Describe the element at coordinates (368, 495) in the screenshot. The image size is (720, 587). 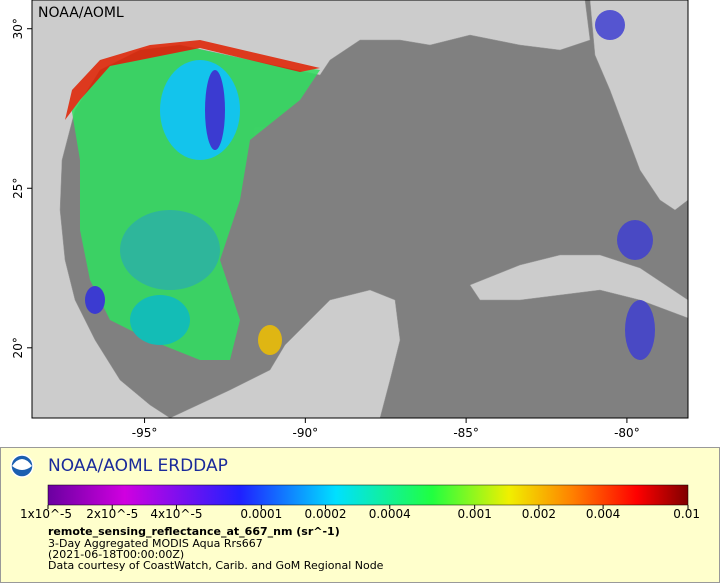
I see `colorbar` at that location.